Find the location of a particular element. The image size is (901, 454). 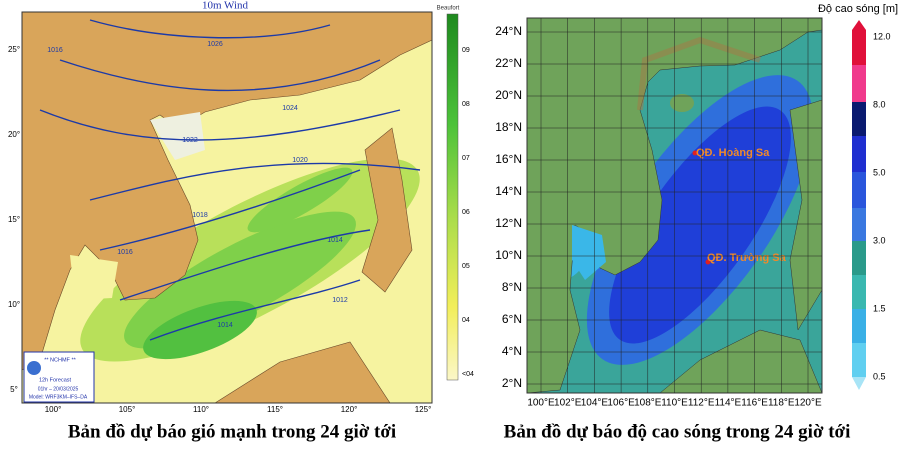

place-label: QĐ. Trường Sa is located at coordinates (747, 258).